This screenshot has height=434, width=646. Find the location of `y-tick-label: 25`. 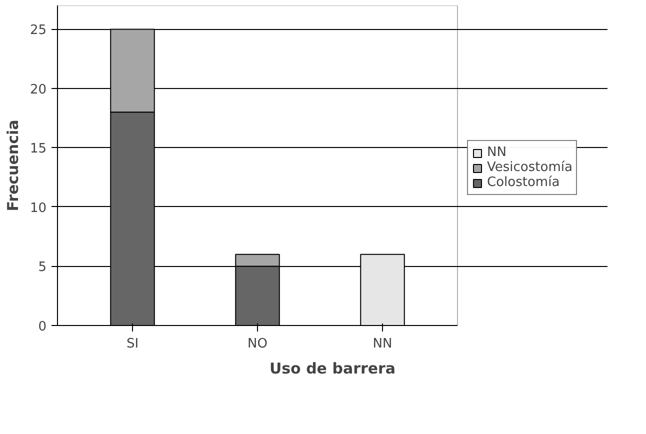

y-tick-label: 25 is located at coordinates (38, 30).